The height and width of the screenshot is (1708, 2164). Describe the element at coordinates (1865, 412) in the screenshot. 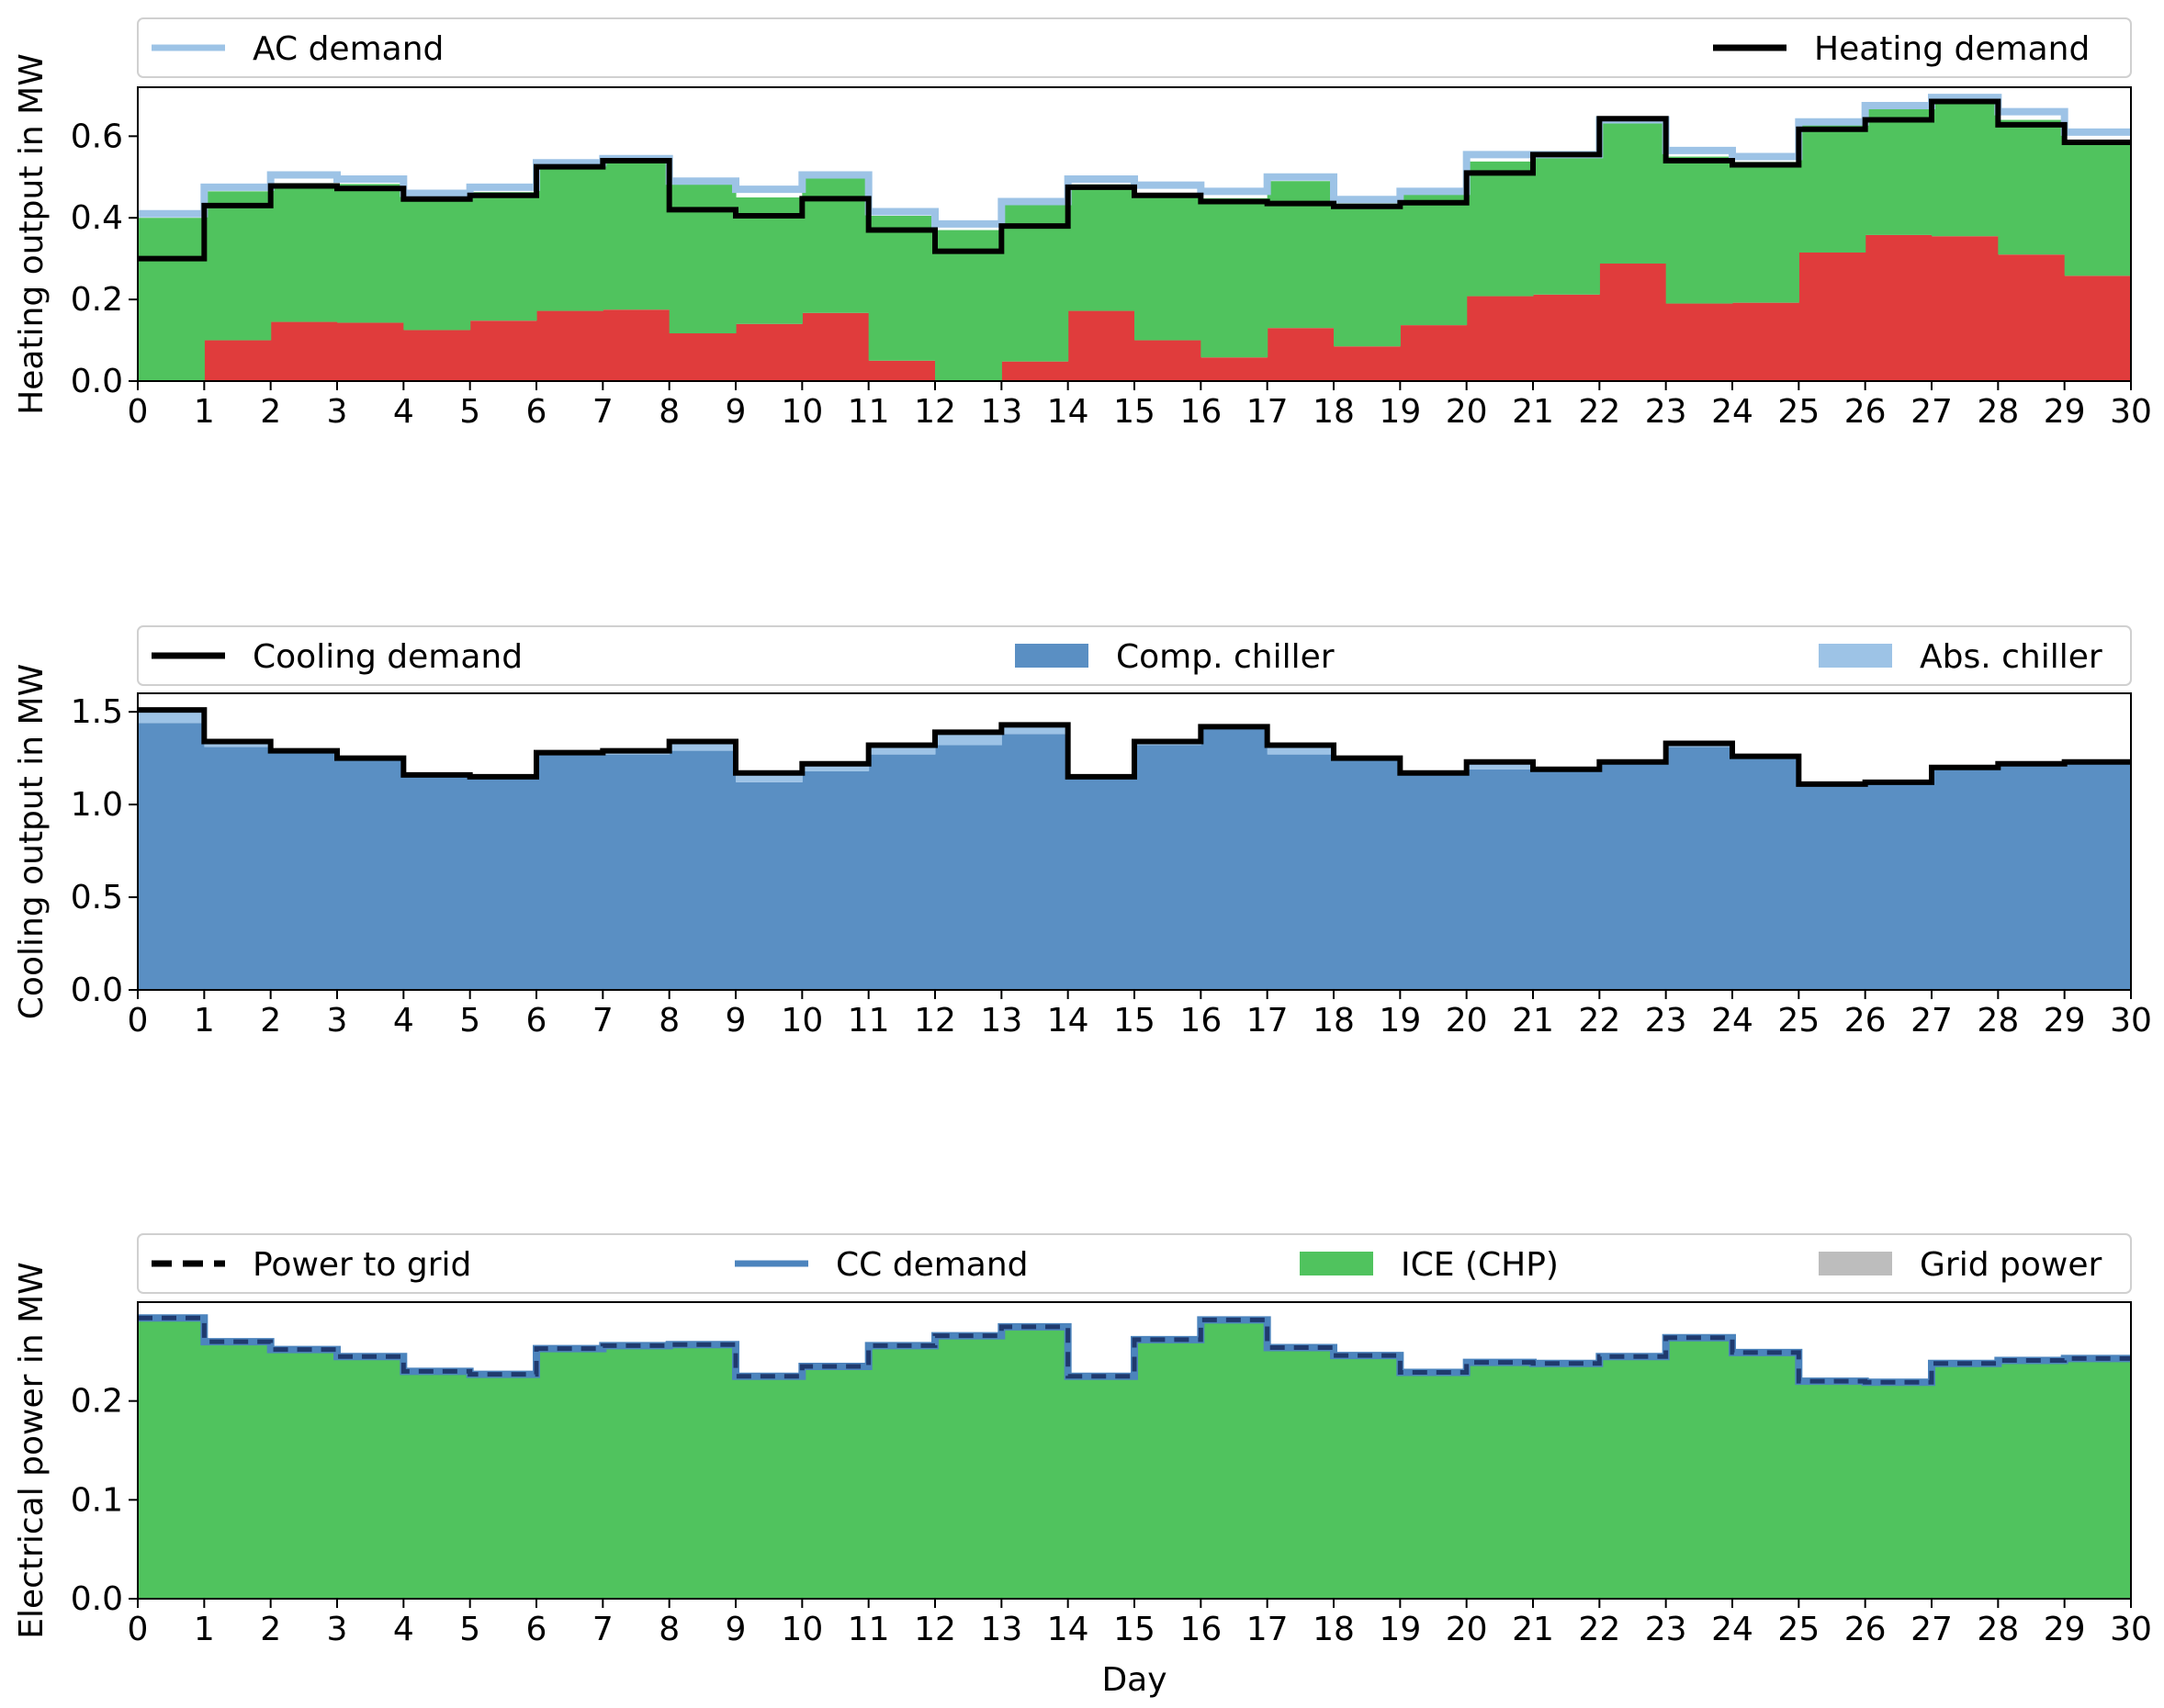

I see `x-tick-label: 26` at that location.